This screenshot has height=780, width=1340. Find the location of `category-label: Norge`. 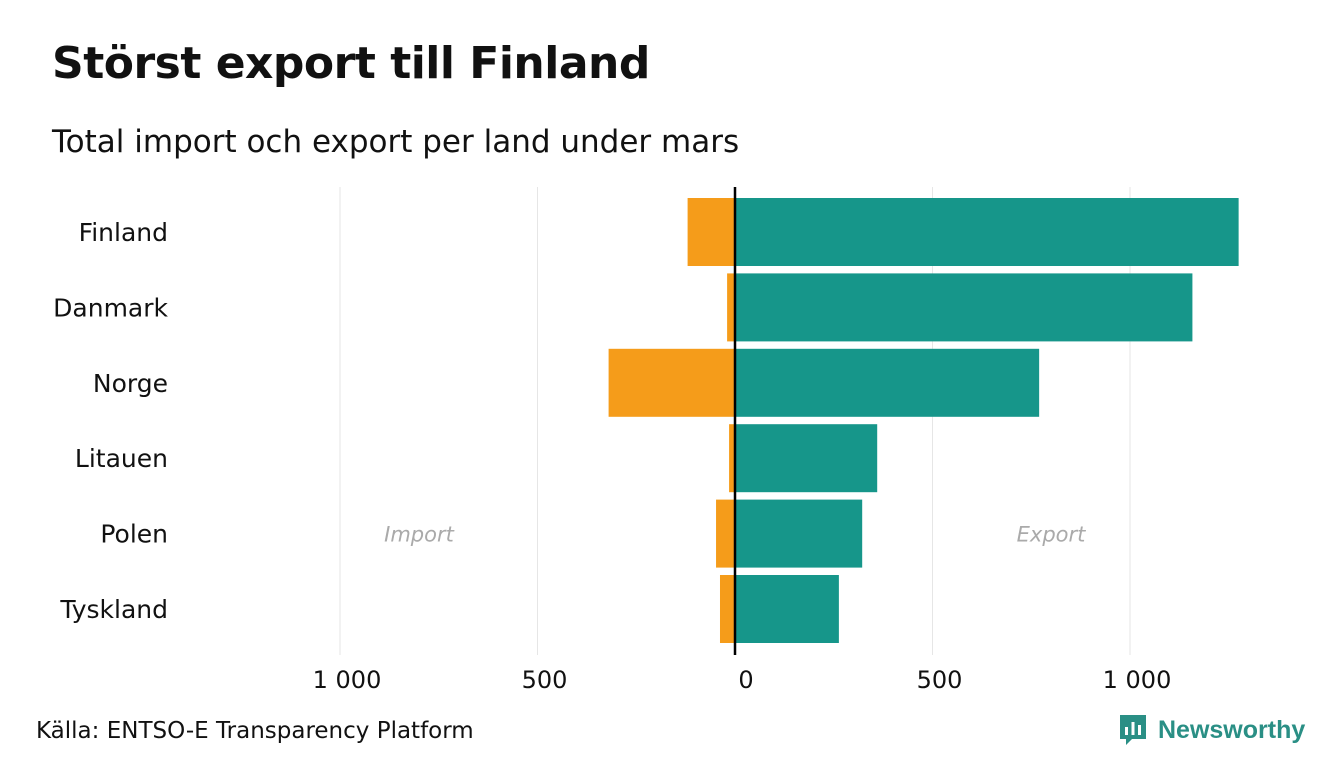

category-label: Norge is located at coordinates (130, 383).